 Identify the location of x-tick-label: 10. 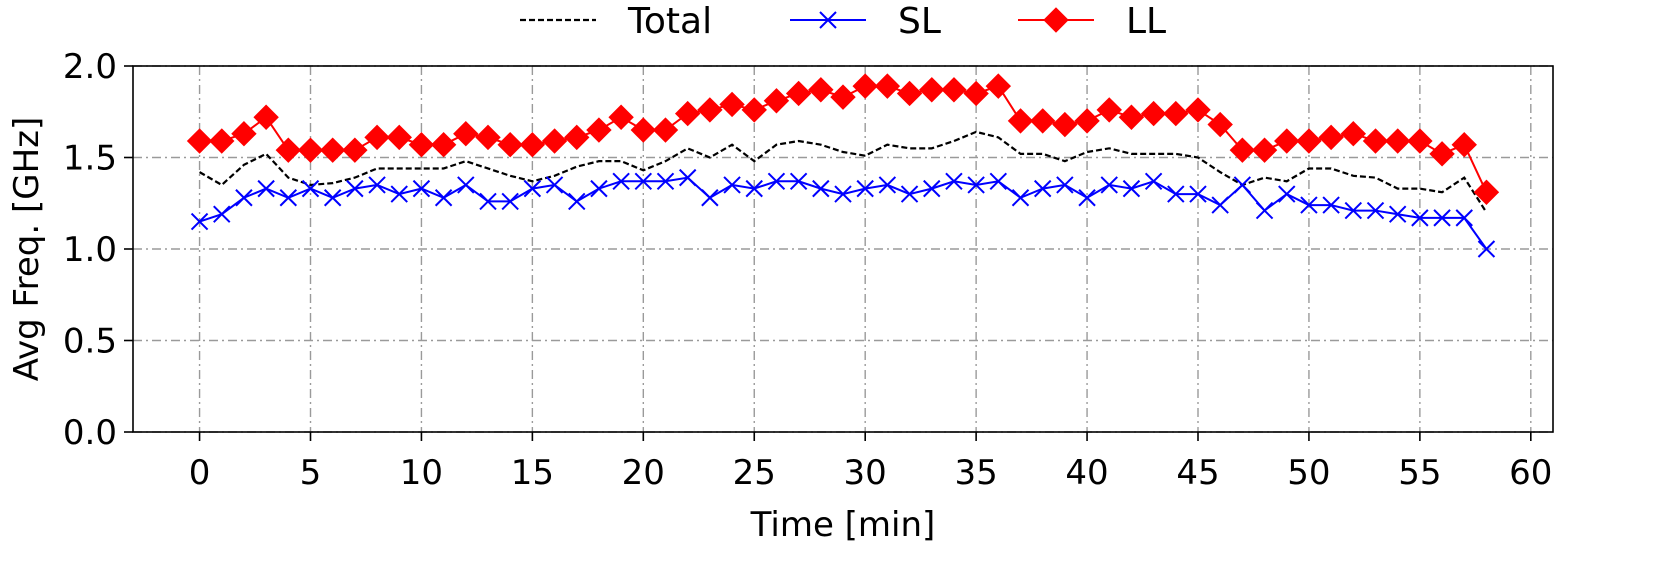
(421, 473).